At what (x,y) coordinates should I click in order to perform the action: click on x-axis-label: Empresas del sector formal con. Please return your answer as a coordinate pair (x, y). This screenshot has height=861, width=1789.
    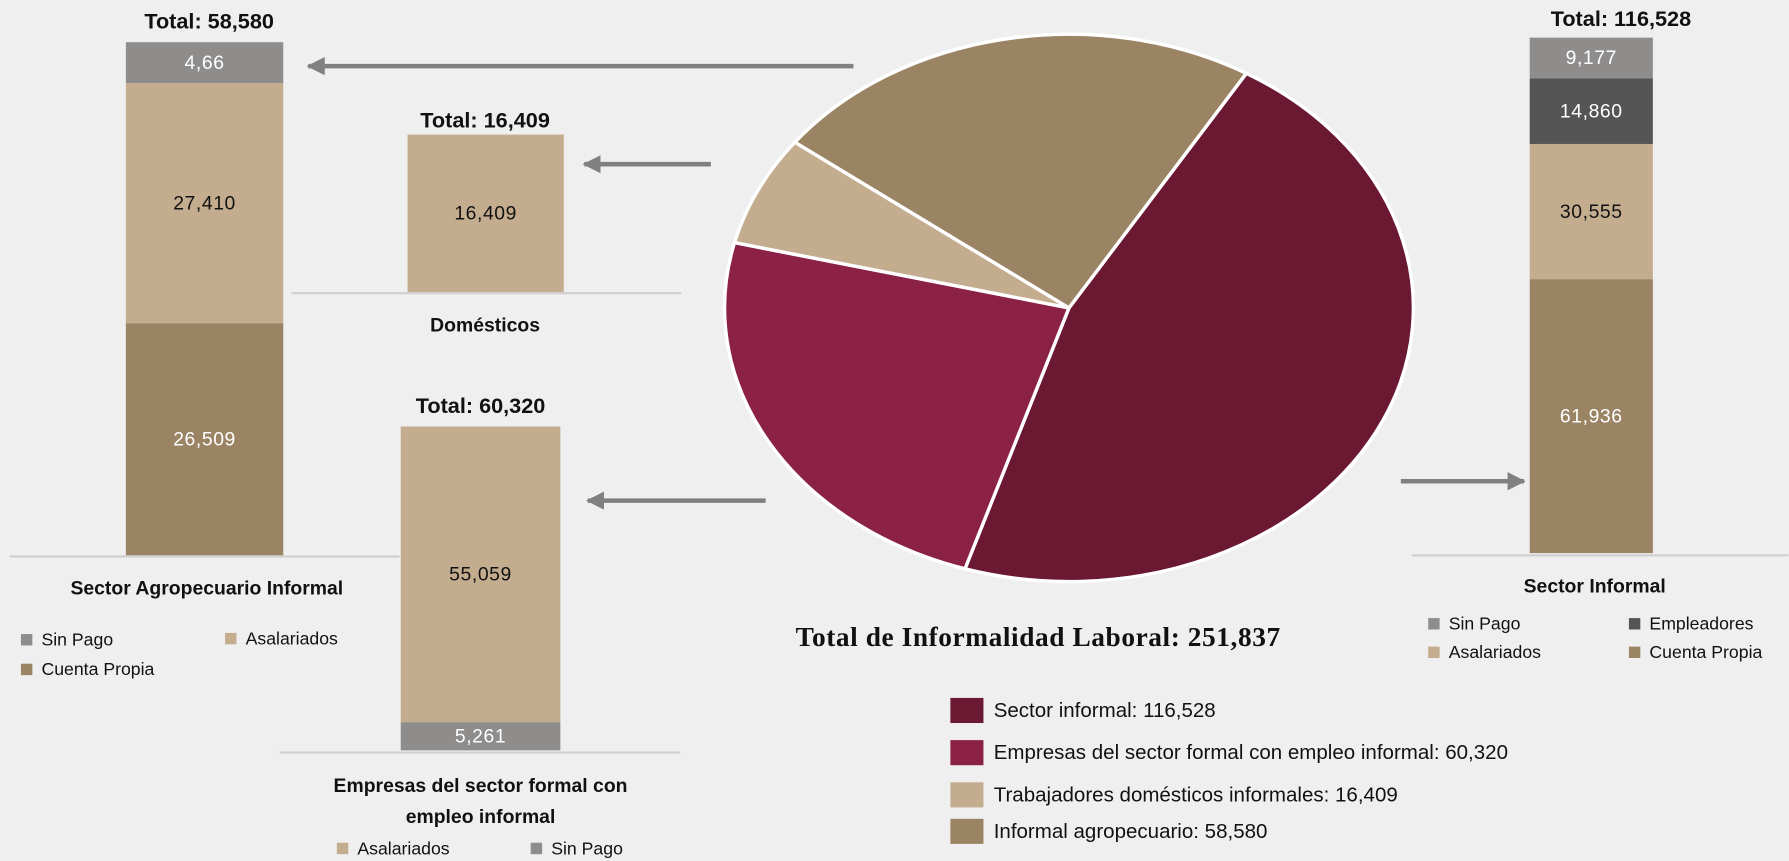
    Looking at the image, I should click on (481, 786).